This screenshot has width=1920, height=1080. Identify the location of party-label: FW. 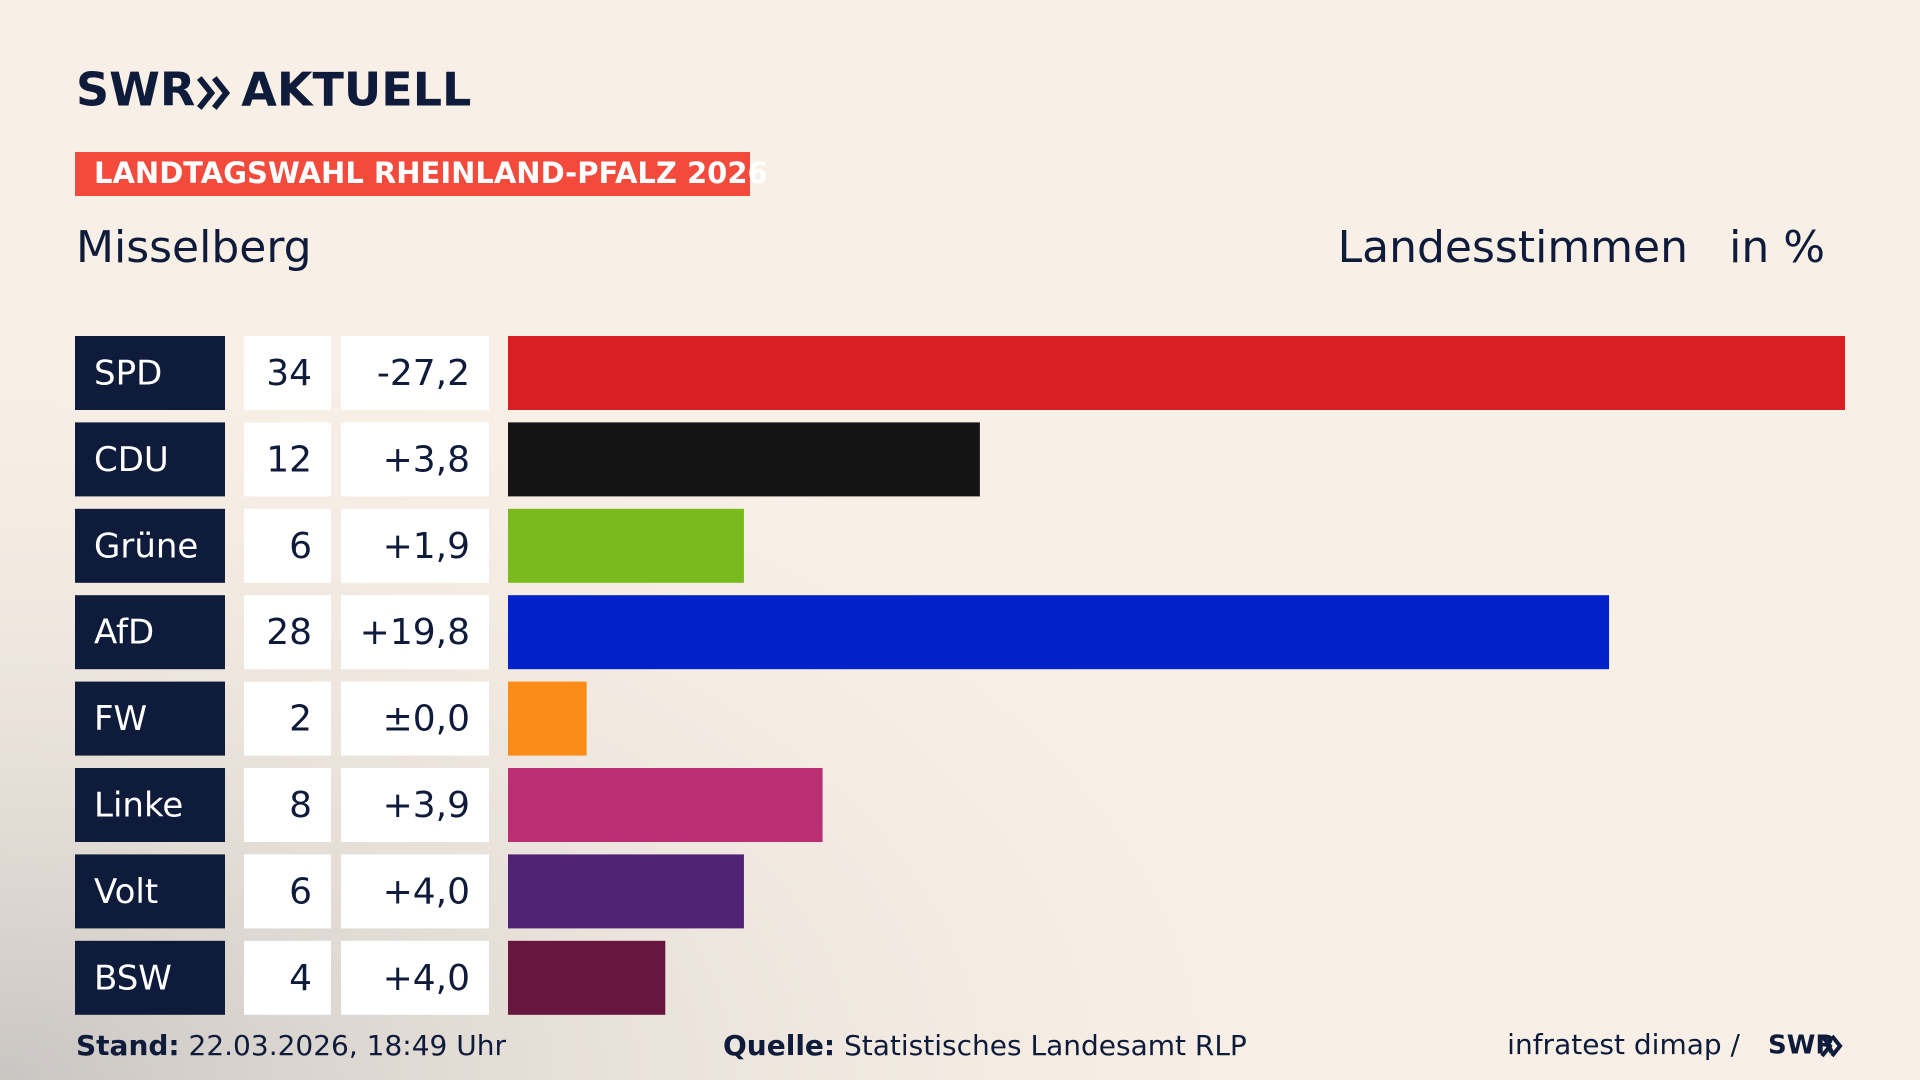
(120, 719).